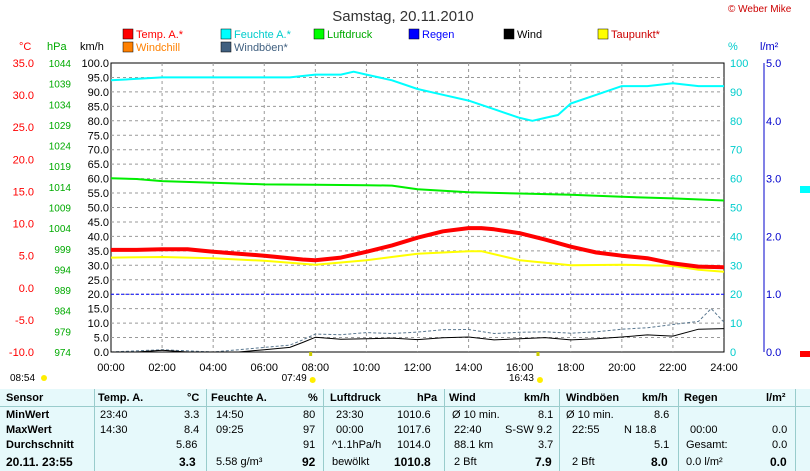 The width and height of the screenshot is (810, 471). What do you see at coordinates (418, 340) in the screenshot?
I see `series-line-wind` at bounding box center [418, 340].